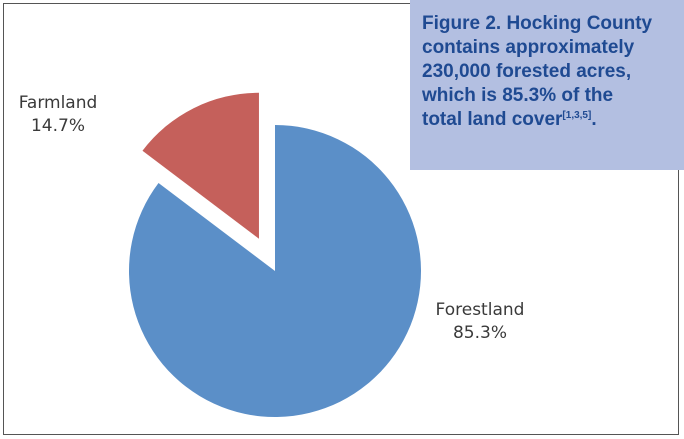  I want to click on caption-text-end: total land cover, so click(492, 119).